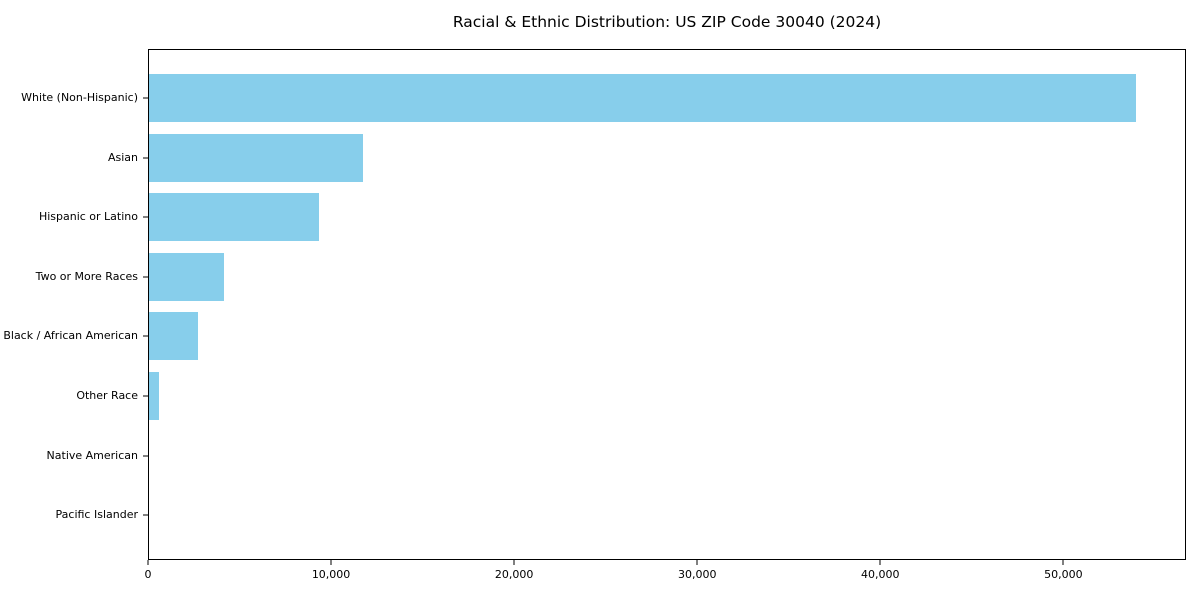  What do you see at coordinates (697, 574) in the screenshot?
I see `x-axis-tick-label: 30,000` at bounding box center [697, 574].